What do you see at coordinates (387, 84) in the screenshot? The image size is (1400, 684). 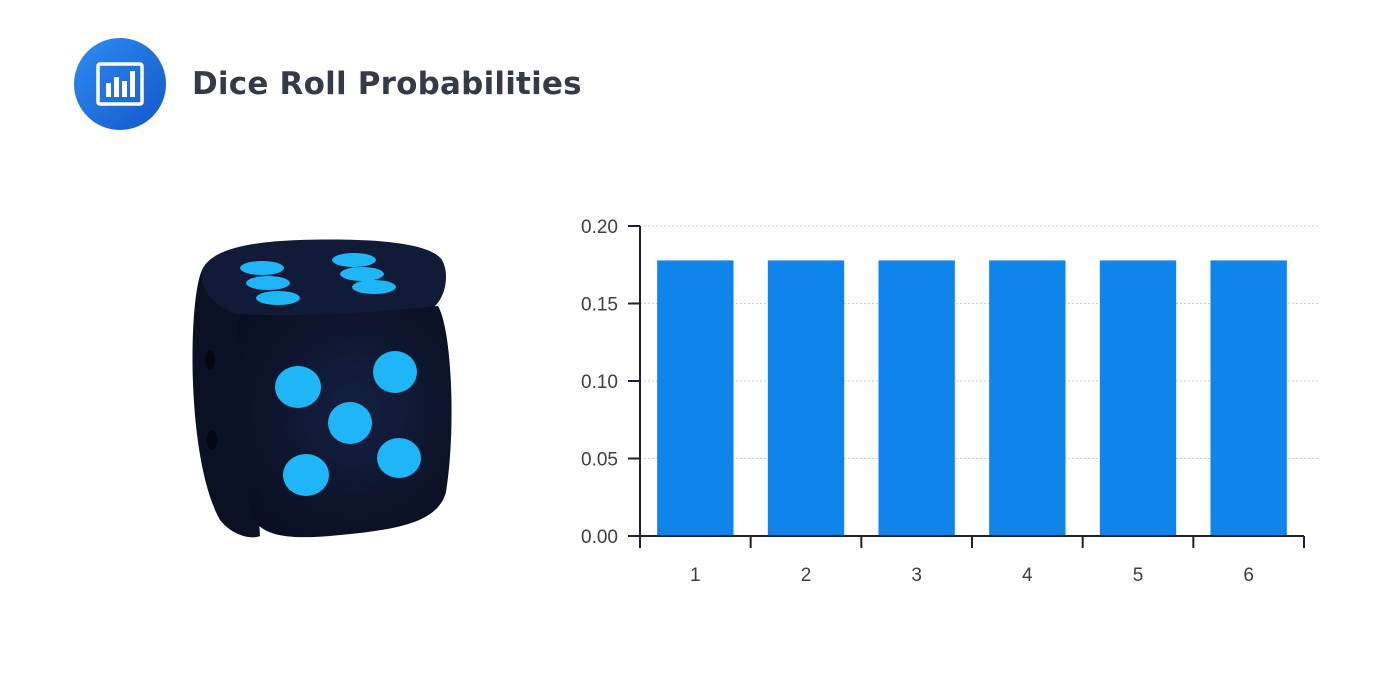 I see `page-title: Dice Roll Probabilities` at bounding box center [387, 84].